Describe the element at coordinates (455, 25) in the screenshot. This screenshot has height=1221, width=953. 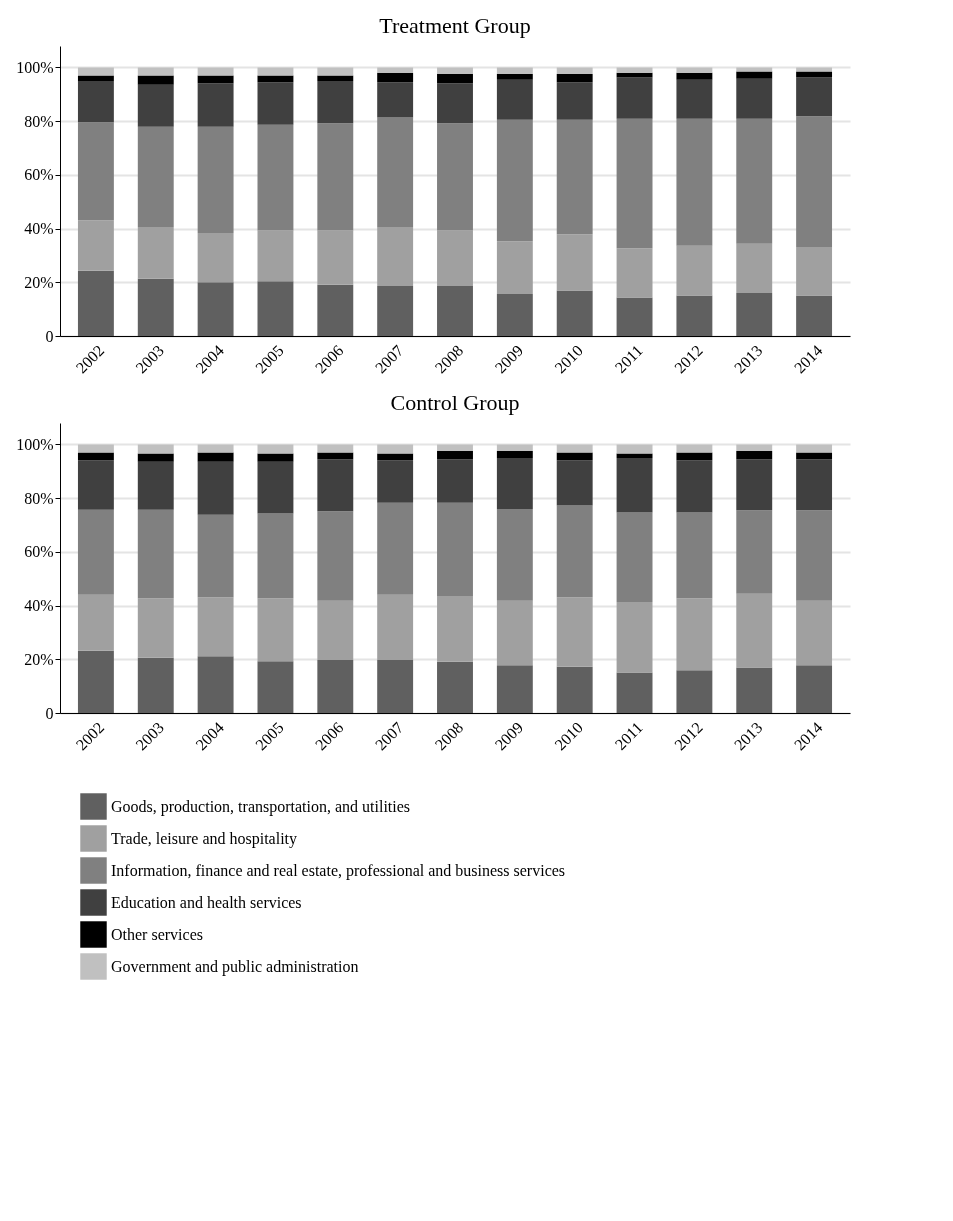
I see `chart-title: Treatment Group` at that location.